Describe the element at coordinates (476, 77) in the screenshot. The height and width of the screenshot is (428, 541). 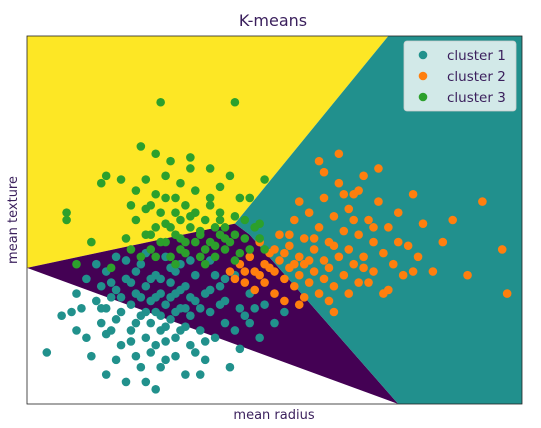
I see `legend-label-cluster-2: cluster 2` at that location.